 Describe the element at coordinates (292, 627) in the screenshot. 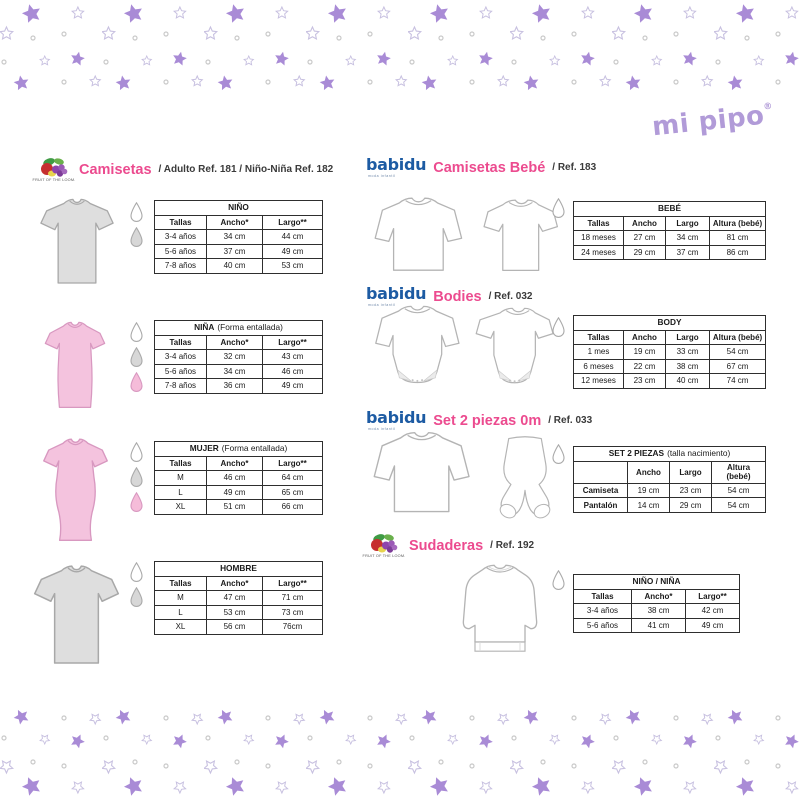

I see `table-cell: 76cm` at that location.